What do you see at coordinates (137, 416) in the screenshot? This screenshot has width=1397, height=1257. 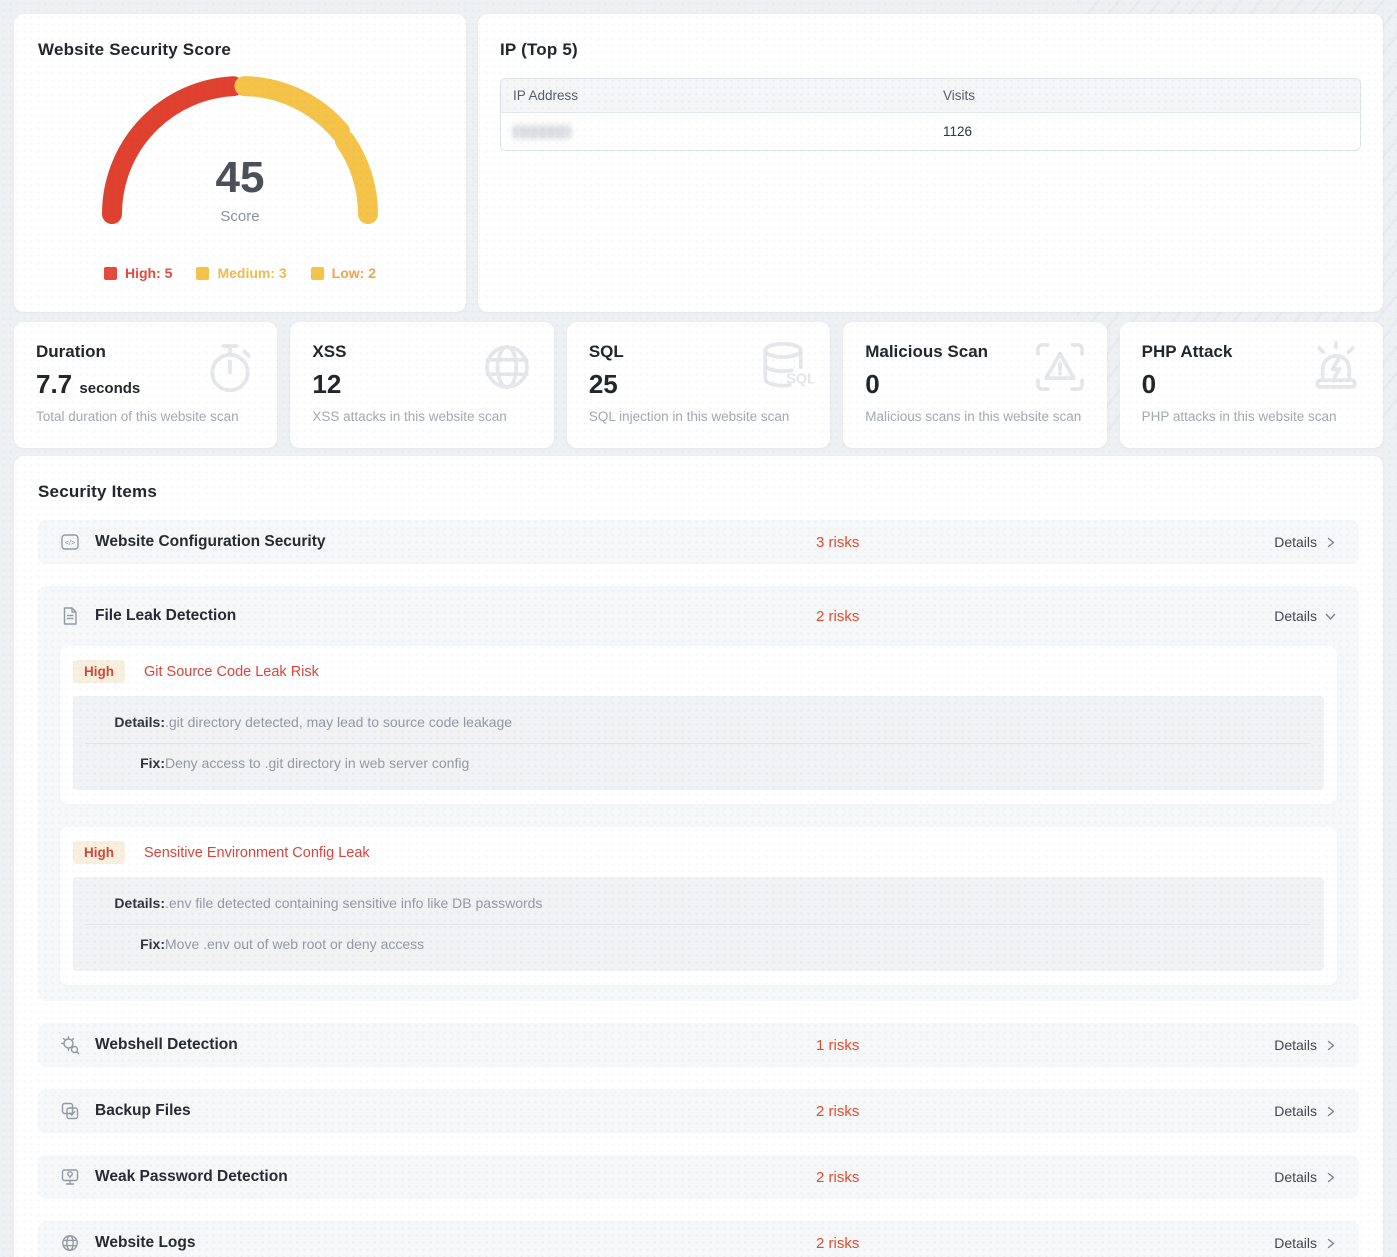 I see `stat-subtitle: Total duration of this website scan` at bounding box center [137, 416].